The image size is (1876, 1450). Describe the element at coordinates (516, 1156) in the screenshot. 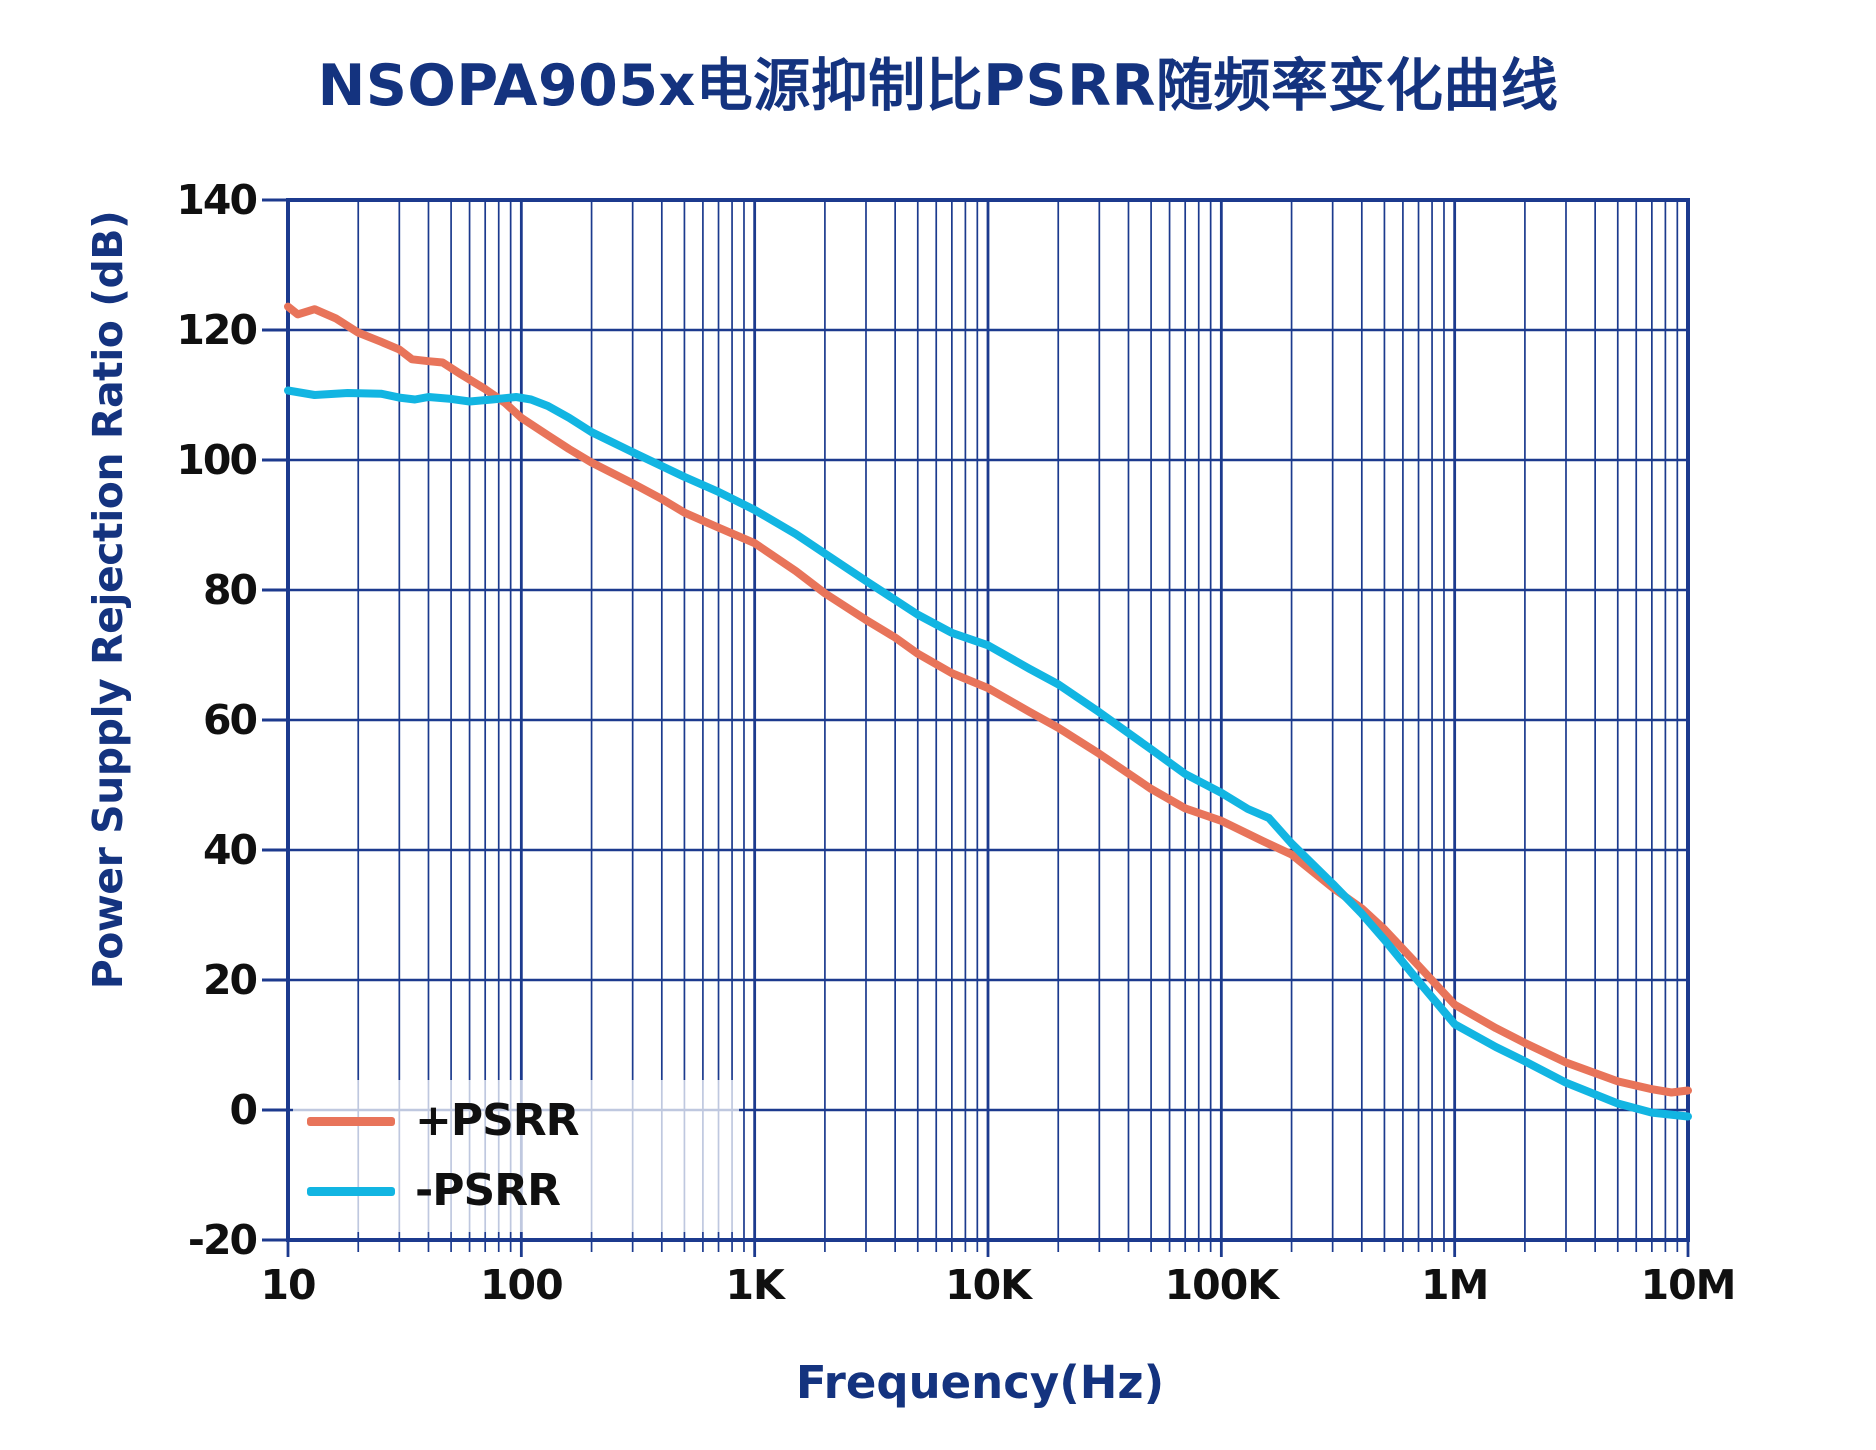

I see `legend: +PSRR -PSRR` at that location.